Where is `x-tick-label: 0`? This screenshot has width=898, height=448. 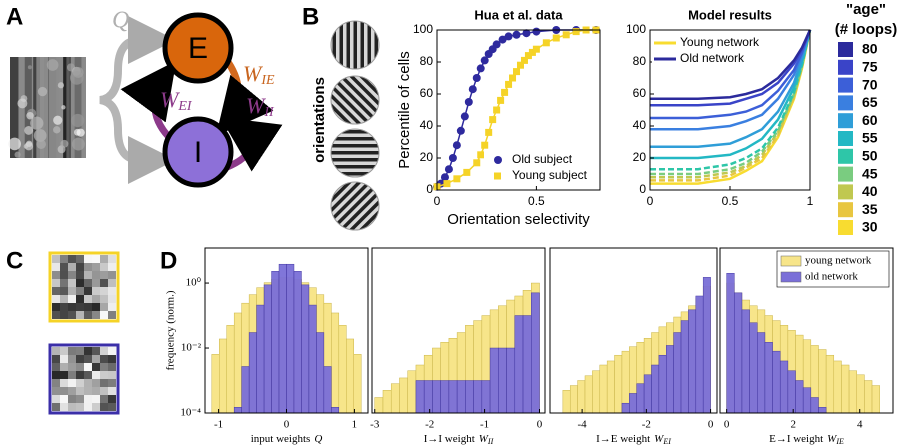 x-tick-label: 0 is located at coordinates (711, 425).